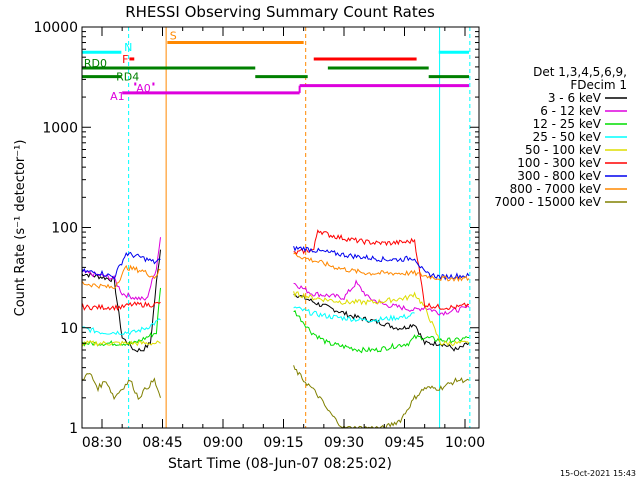 The image size is (640, 480). I want to click on flag-label: A0, so click(143, 88).